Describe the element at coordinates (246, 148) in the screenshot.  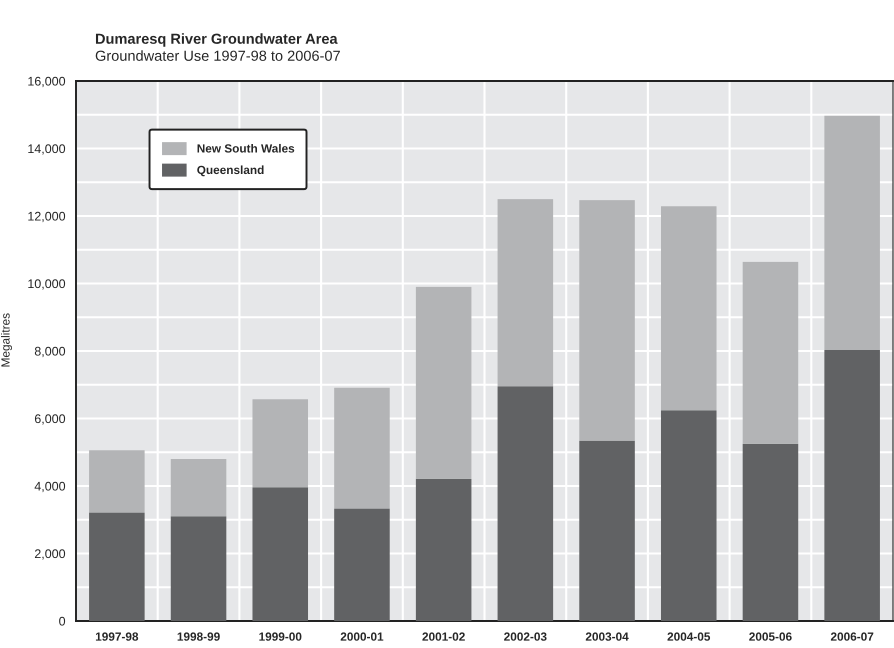
I see `legend-label: New South Wales` at that location.